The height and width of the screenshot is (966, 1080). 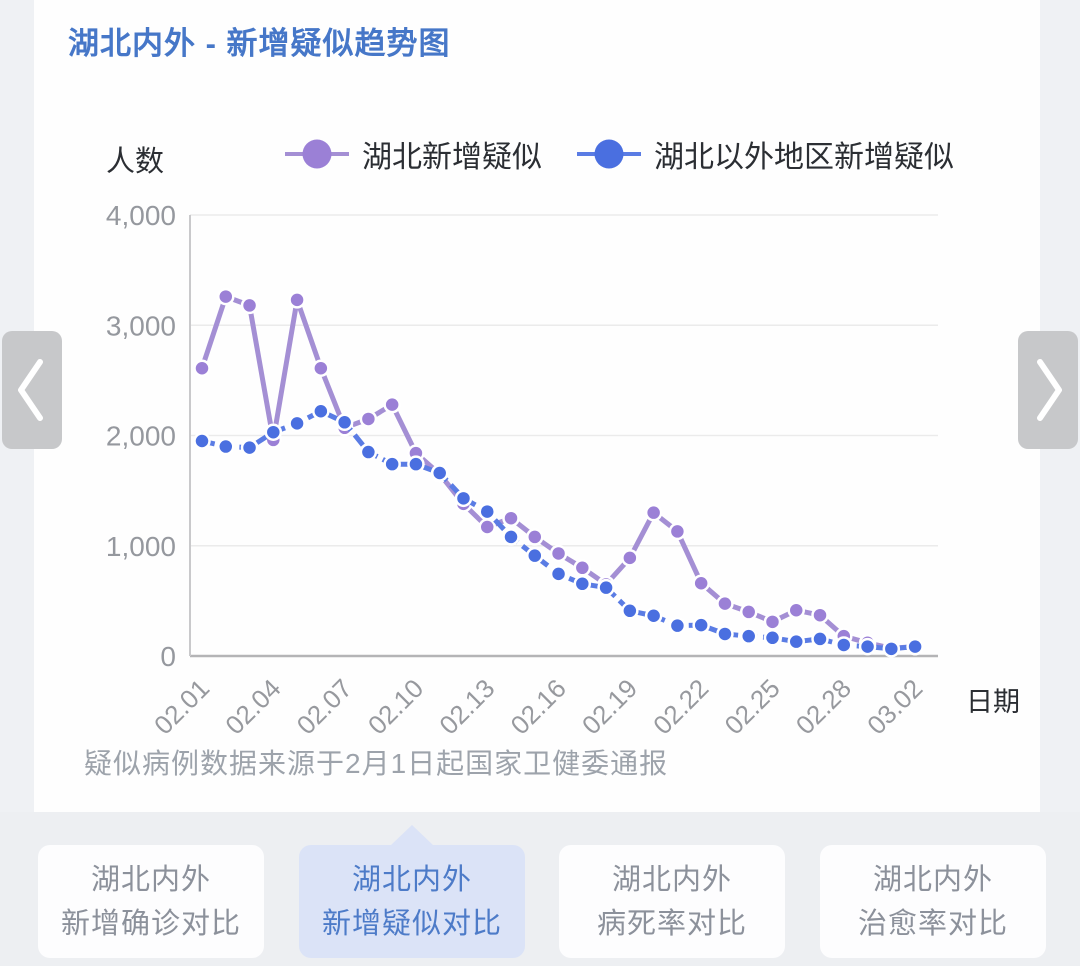 I want to click on svg-text: 4,000, so click(x=141, y=215).